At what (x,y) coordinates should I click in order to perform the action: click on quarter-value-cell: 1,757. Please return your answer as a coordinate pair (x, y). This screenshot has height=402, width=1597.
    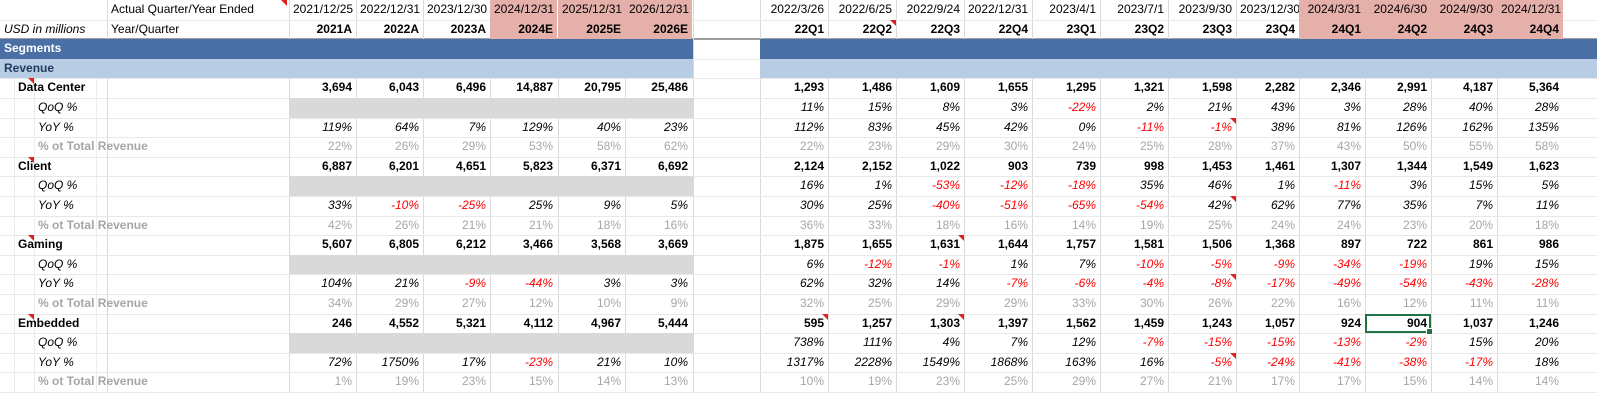
    Looking at the image, I should click on (1080, 244).